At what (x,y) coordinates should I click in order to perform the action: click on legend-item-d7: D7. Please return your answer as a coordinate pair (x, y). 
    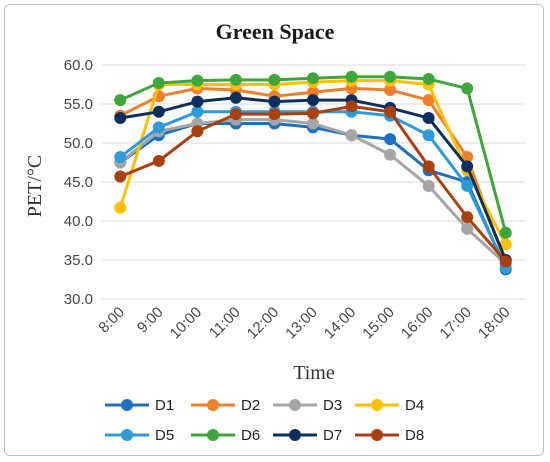
    Looking at the image, I should click on (307, 435).